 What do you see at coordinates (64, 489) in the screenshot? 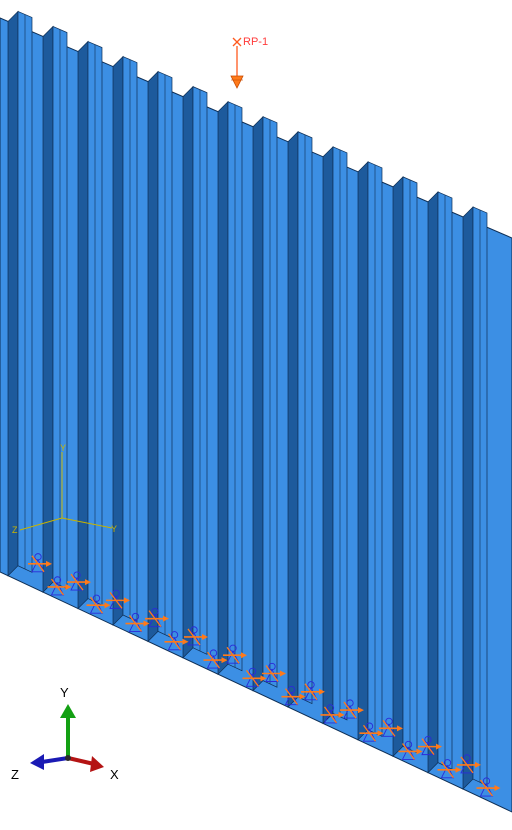
I see `local-csys: Y Z Y` at bounding box center [64, 489].